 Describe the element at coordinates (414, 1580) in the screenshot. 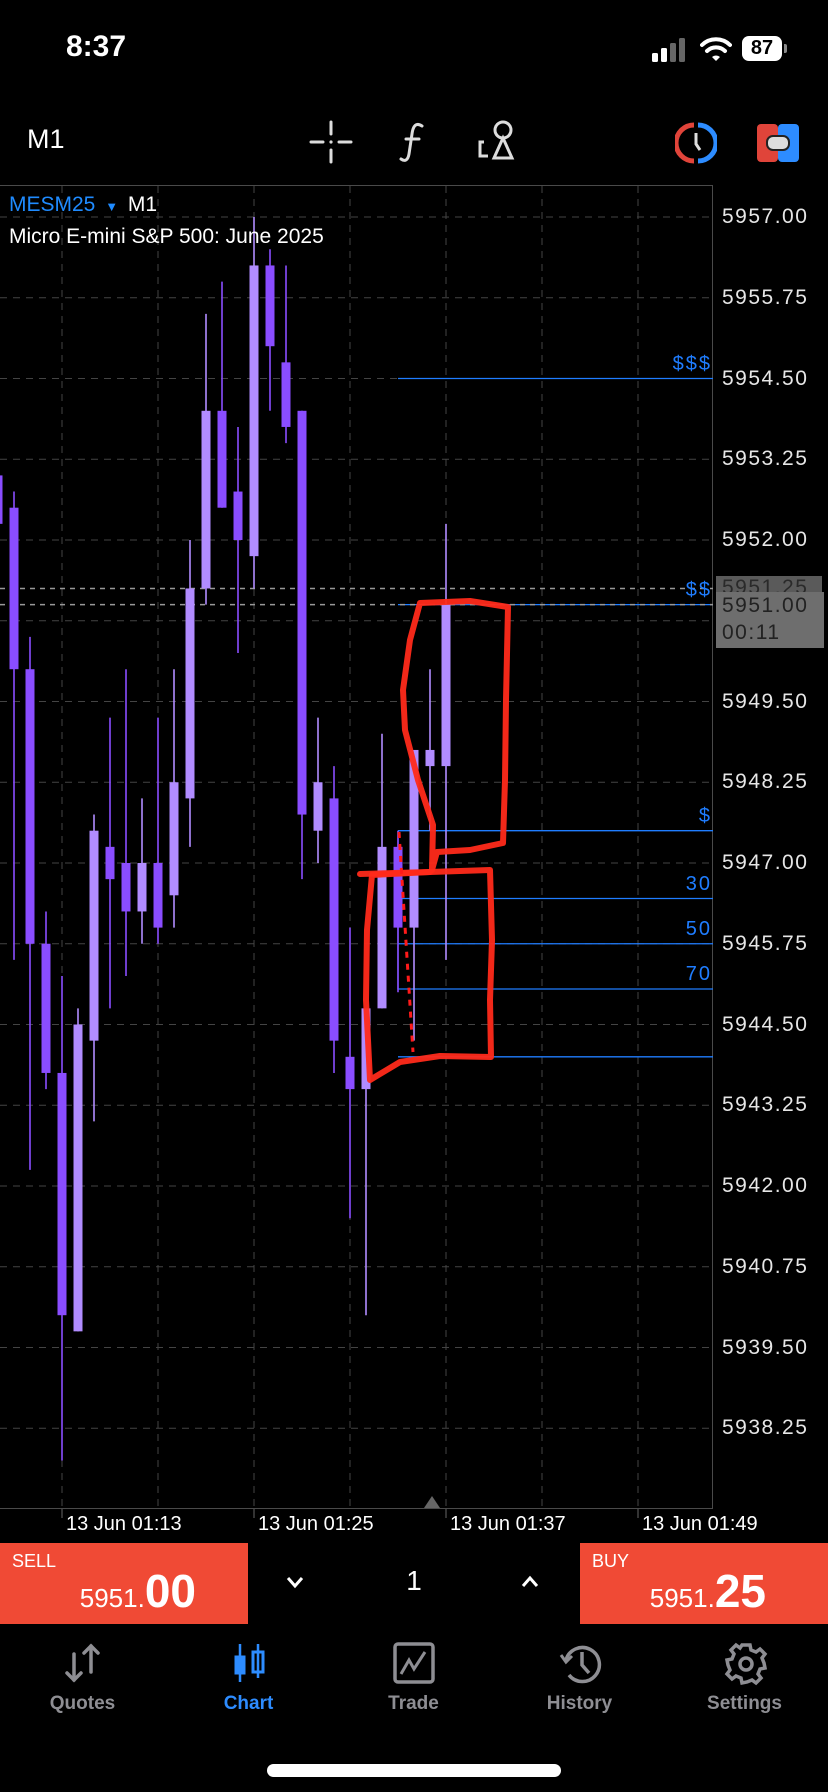

I see `lot-value: 1` at that location.